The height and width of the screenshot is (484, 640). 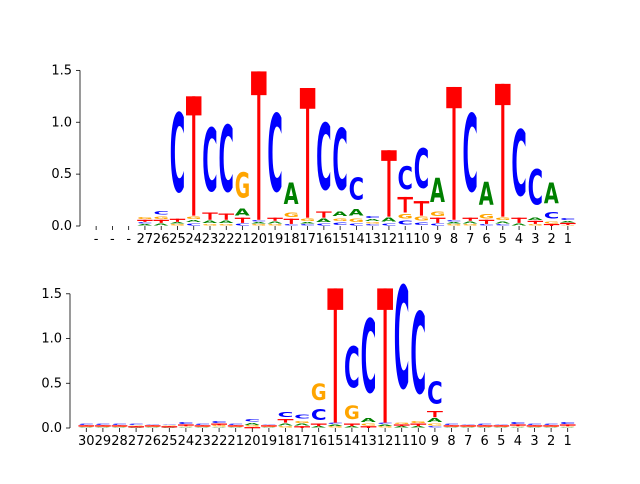 I want to click on x-tick-label: 7, so click(x=468, y=441).